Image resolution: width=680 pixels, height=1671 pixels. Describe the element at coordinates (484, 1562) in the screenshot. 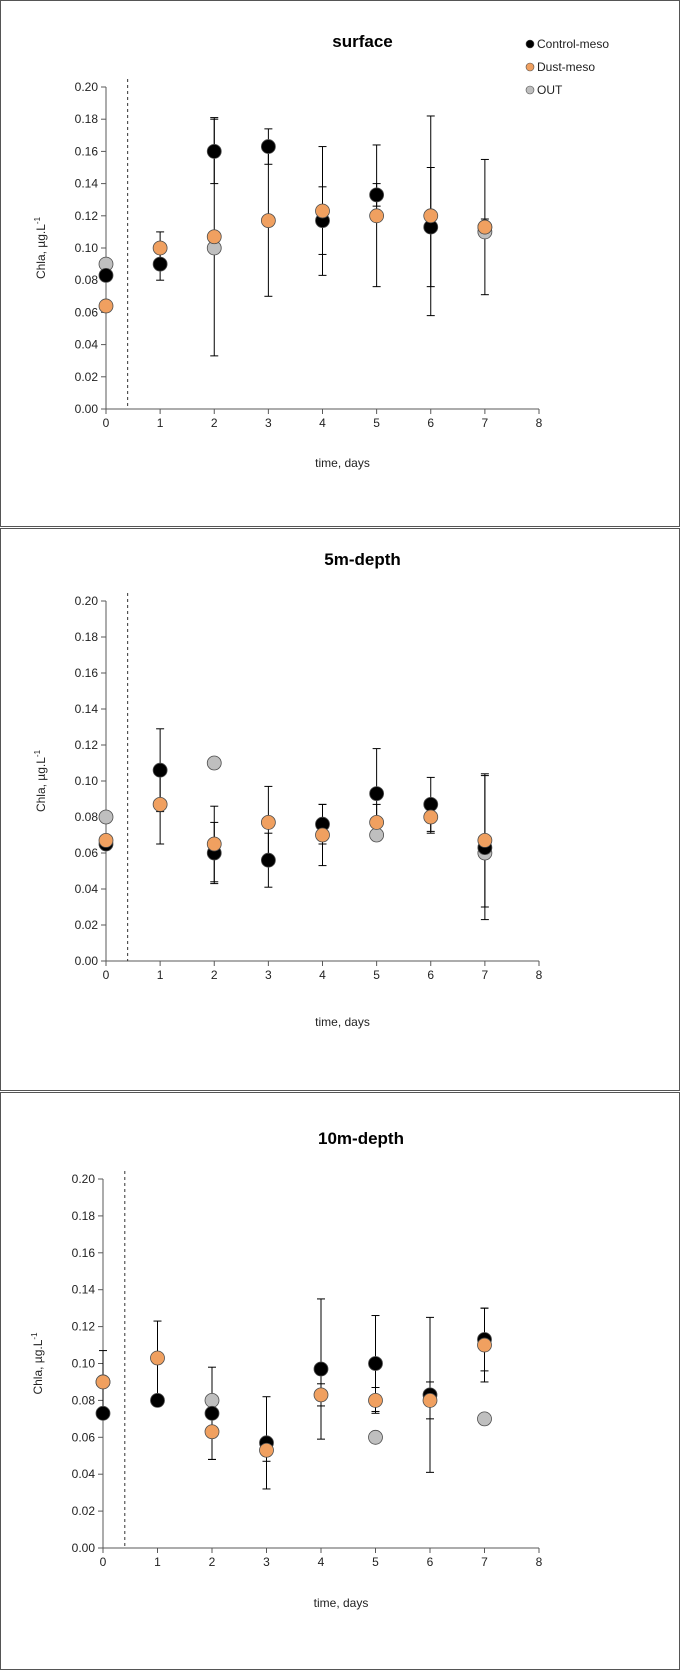

I see `x-tick-label: 7` at that location.